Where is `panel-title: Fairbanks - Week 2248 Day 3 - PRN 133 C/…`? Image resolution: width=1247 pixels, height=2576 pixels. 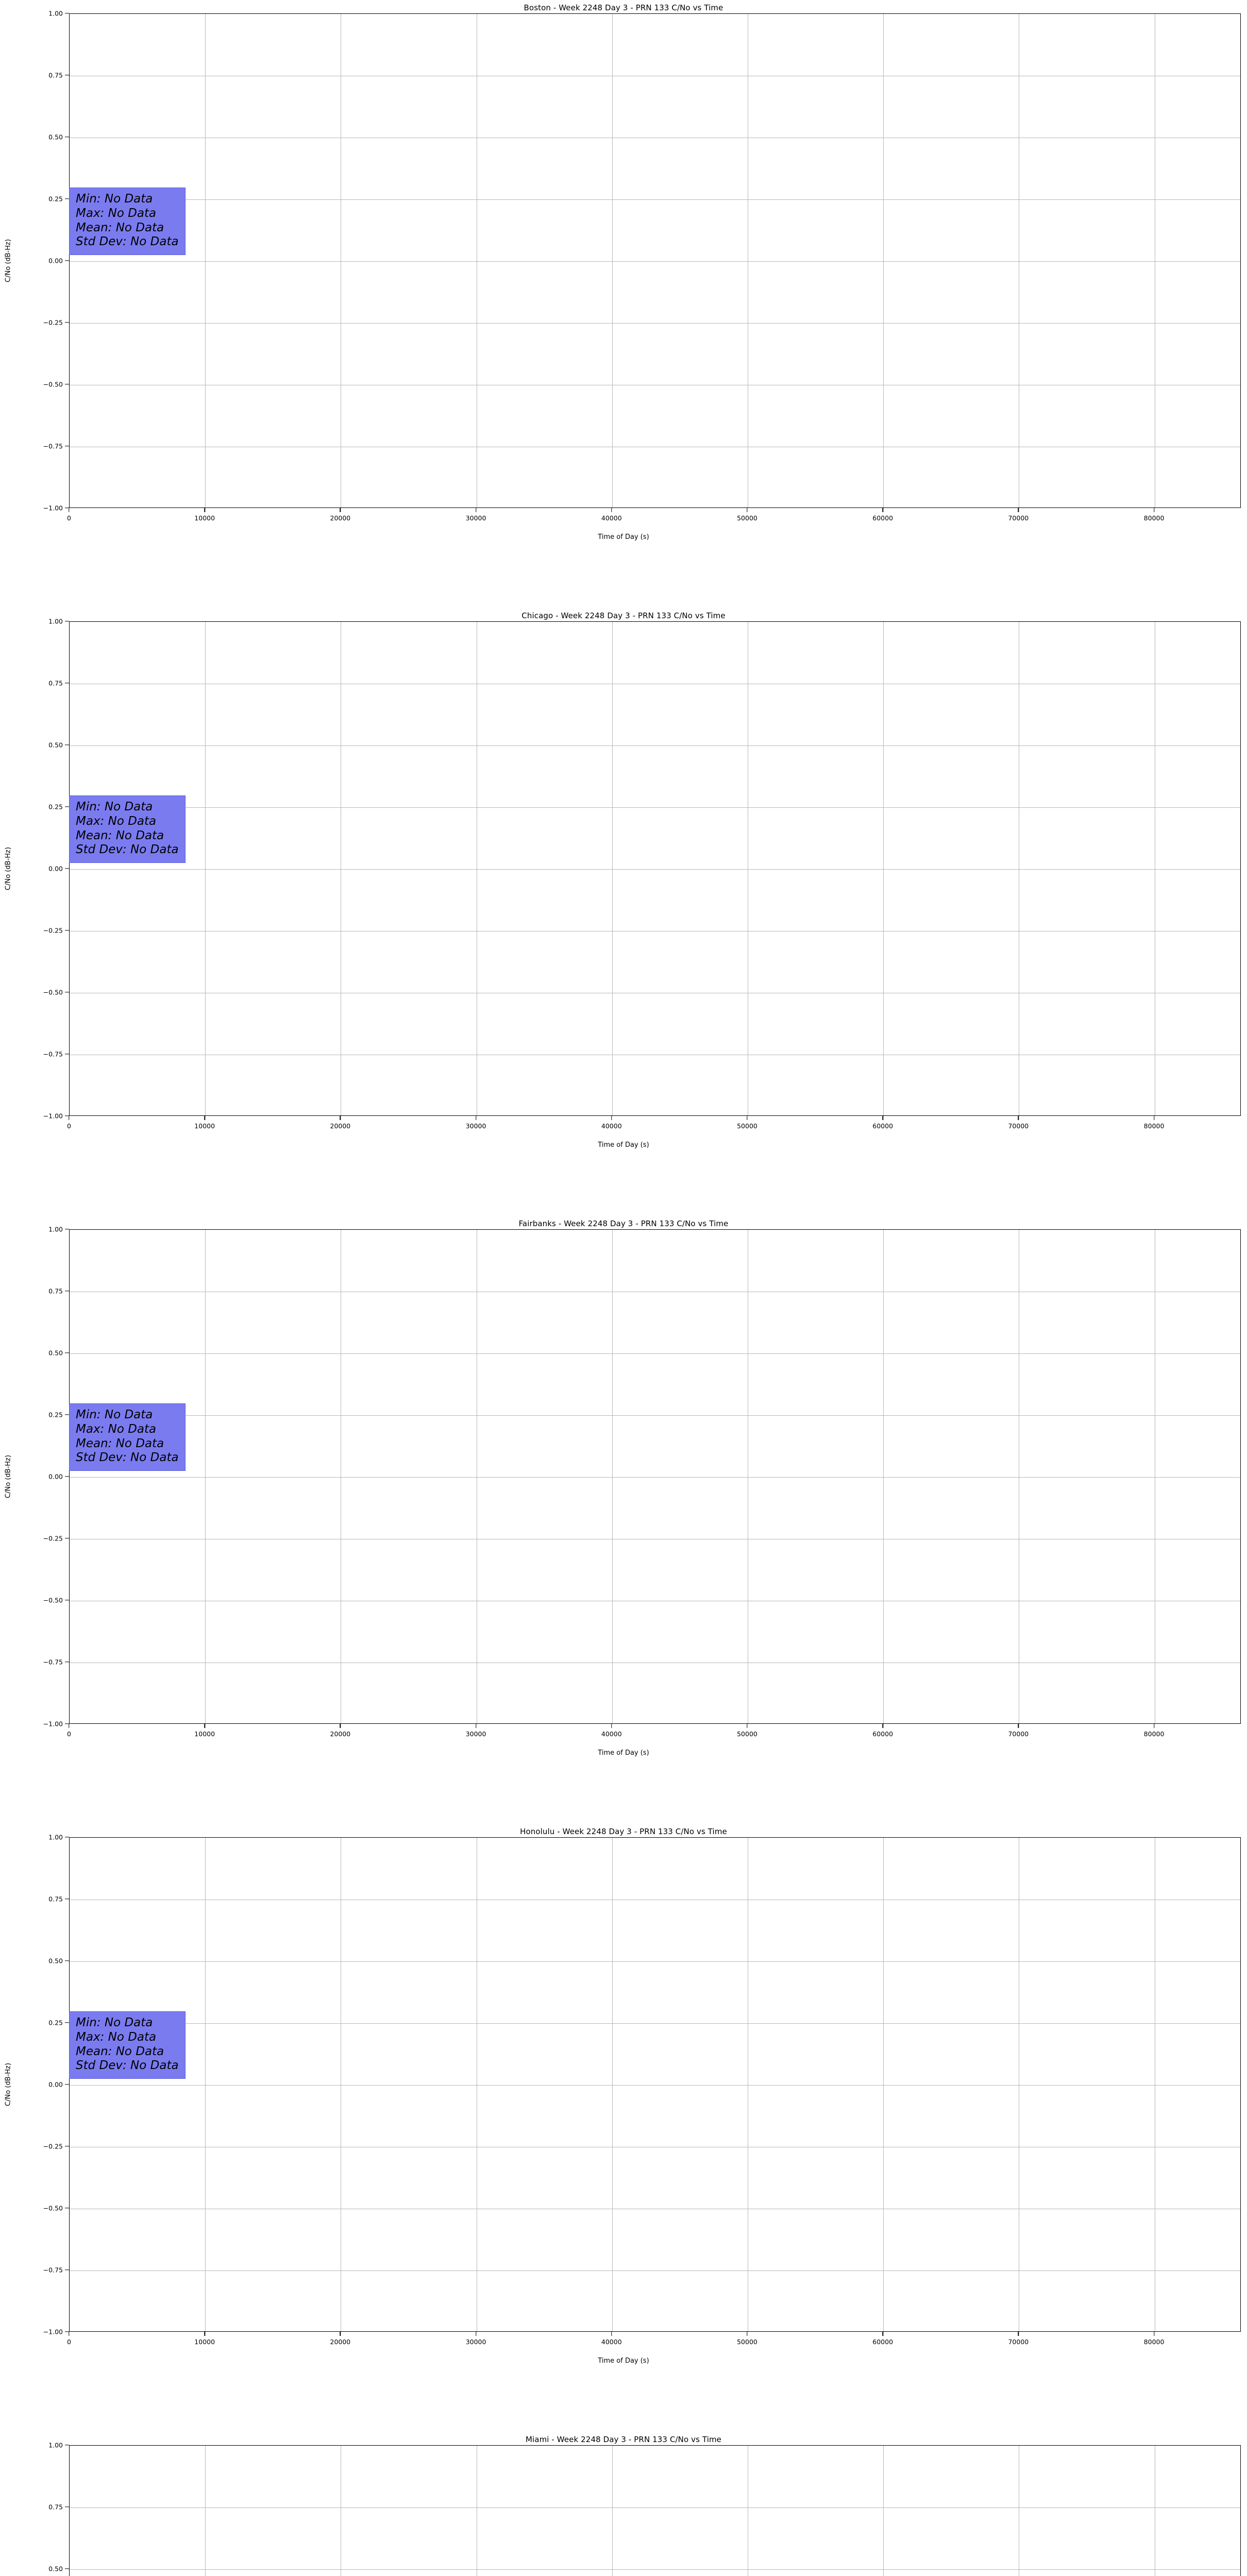
panel-title: Fairbanks - Week 2248 Day 3 - PRN 133 C/… is located at coordinates (623, 1223).